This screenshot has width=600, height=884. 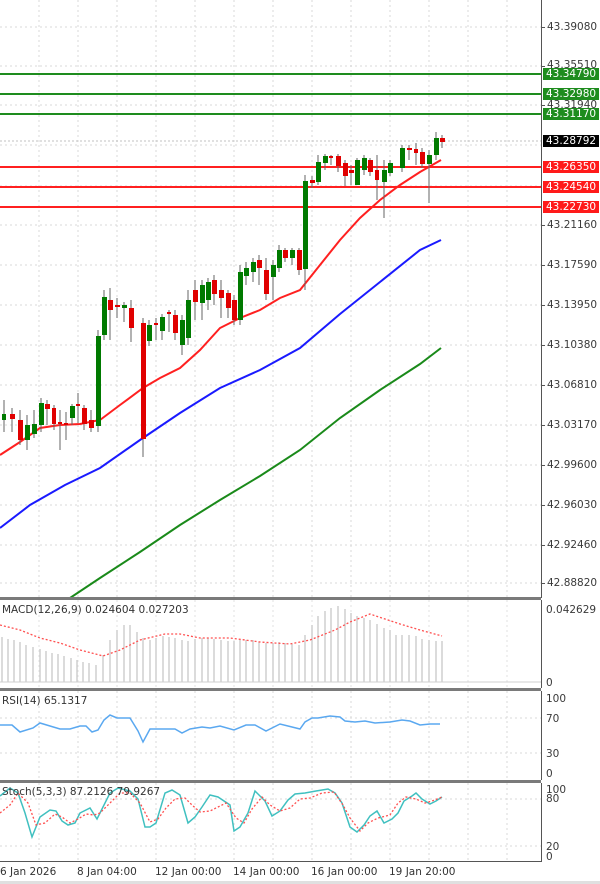 I want to click on y-axis-label: 43.21160, so click(x=572, y=225).